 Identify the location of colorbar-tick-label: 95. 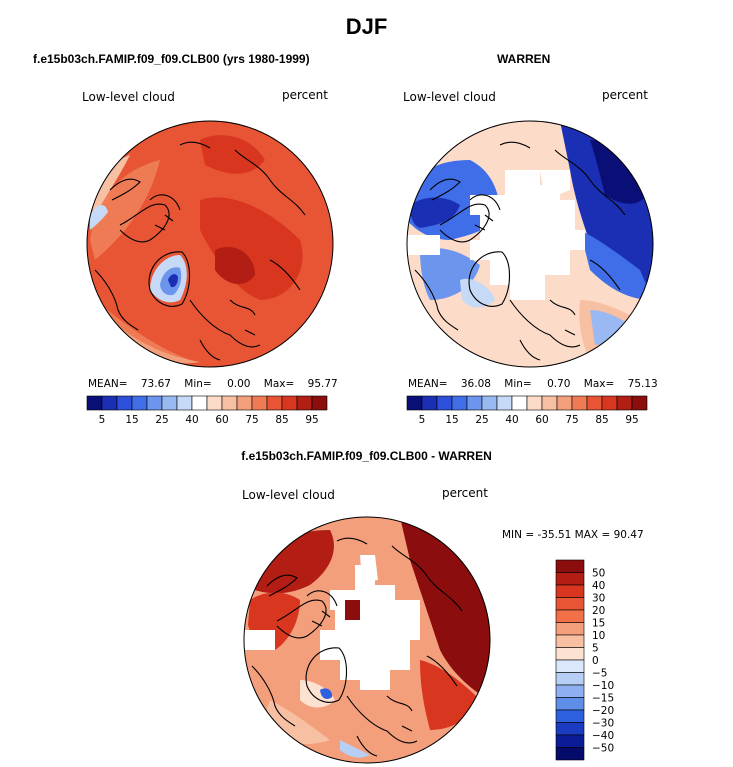
(631, 420).